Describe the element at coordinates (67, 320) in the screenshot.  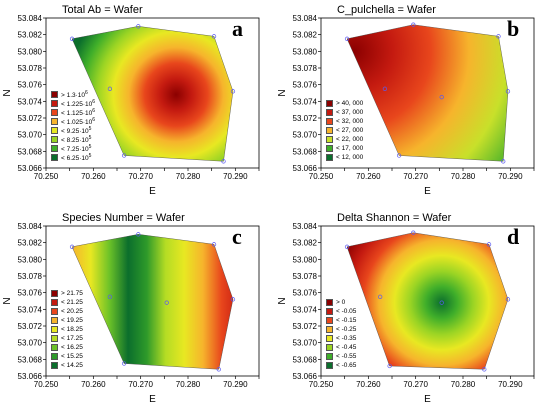
I see `legend-entry: < 19.25` at that location.